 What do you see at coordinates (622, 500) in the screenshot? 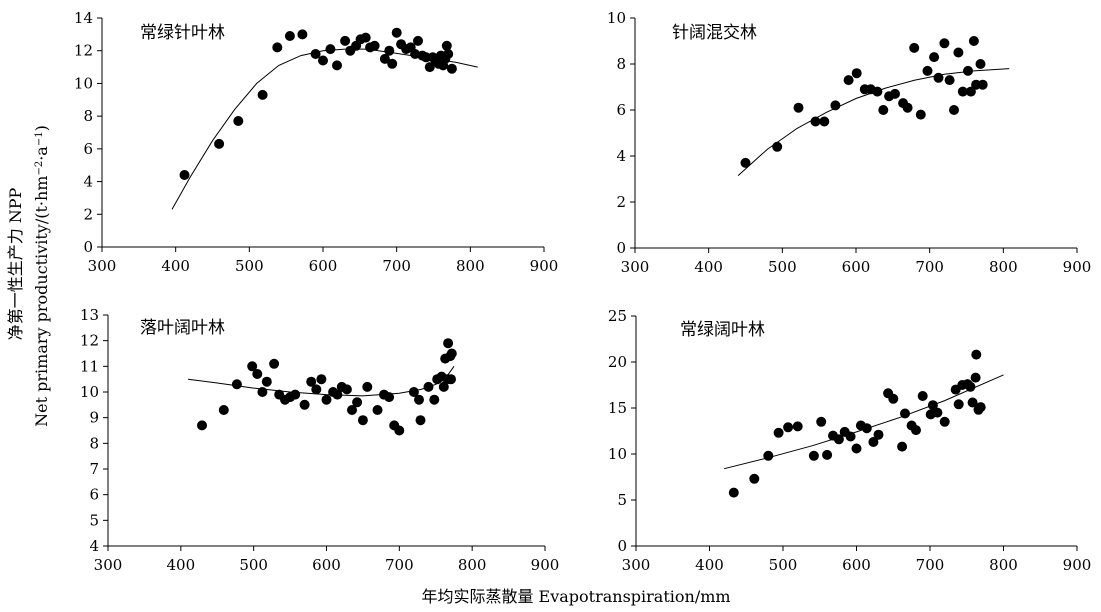
I see `y-tick-label: 5` at bounding box center [622, 500].